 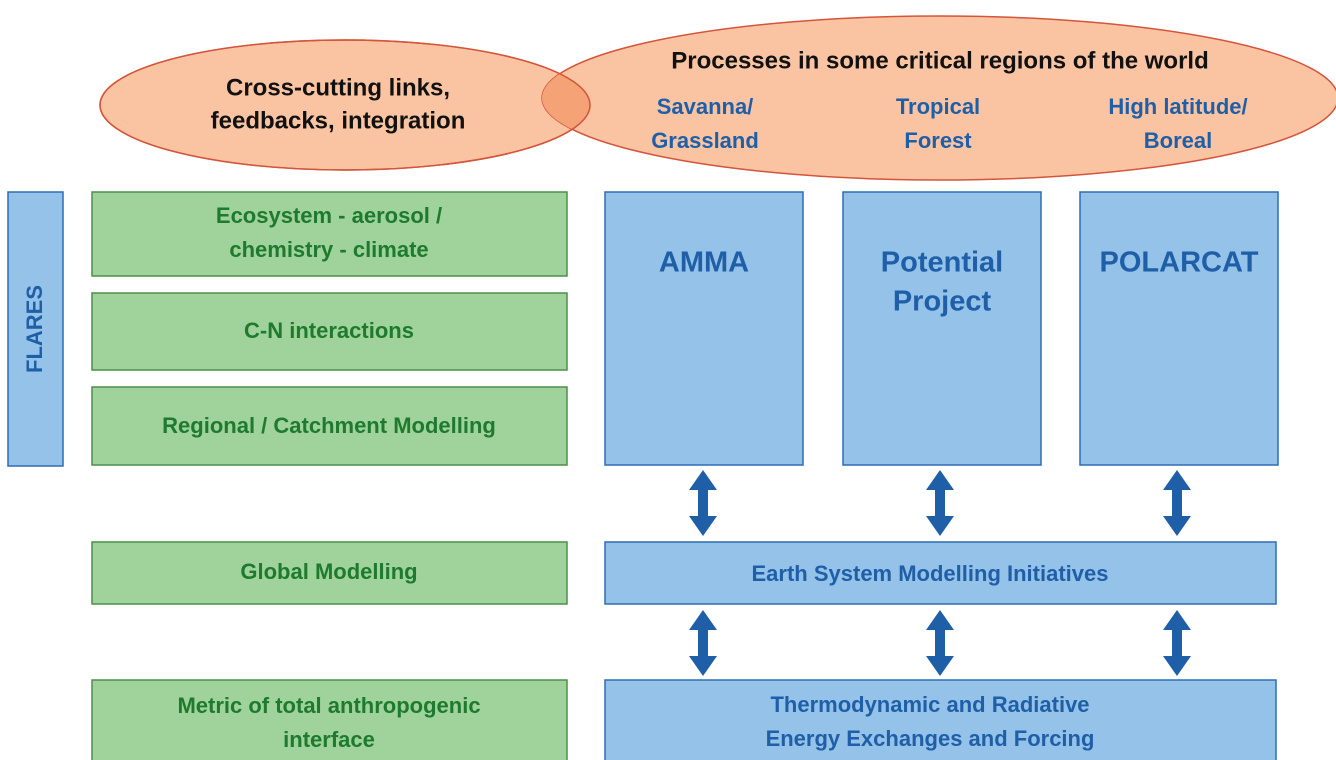 I want to click on theme-label: Regional / Catchment Modelling, so click(x=329, y=425).